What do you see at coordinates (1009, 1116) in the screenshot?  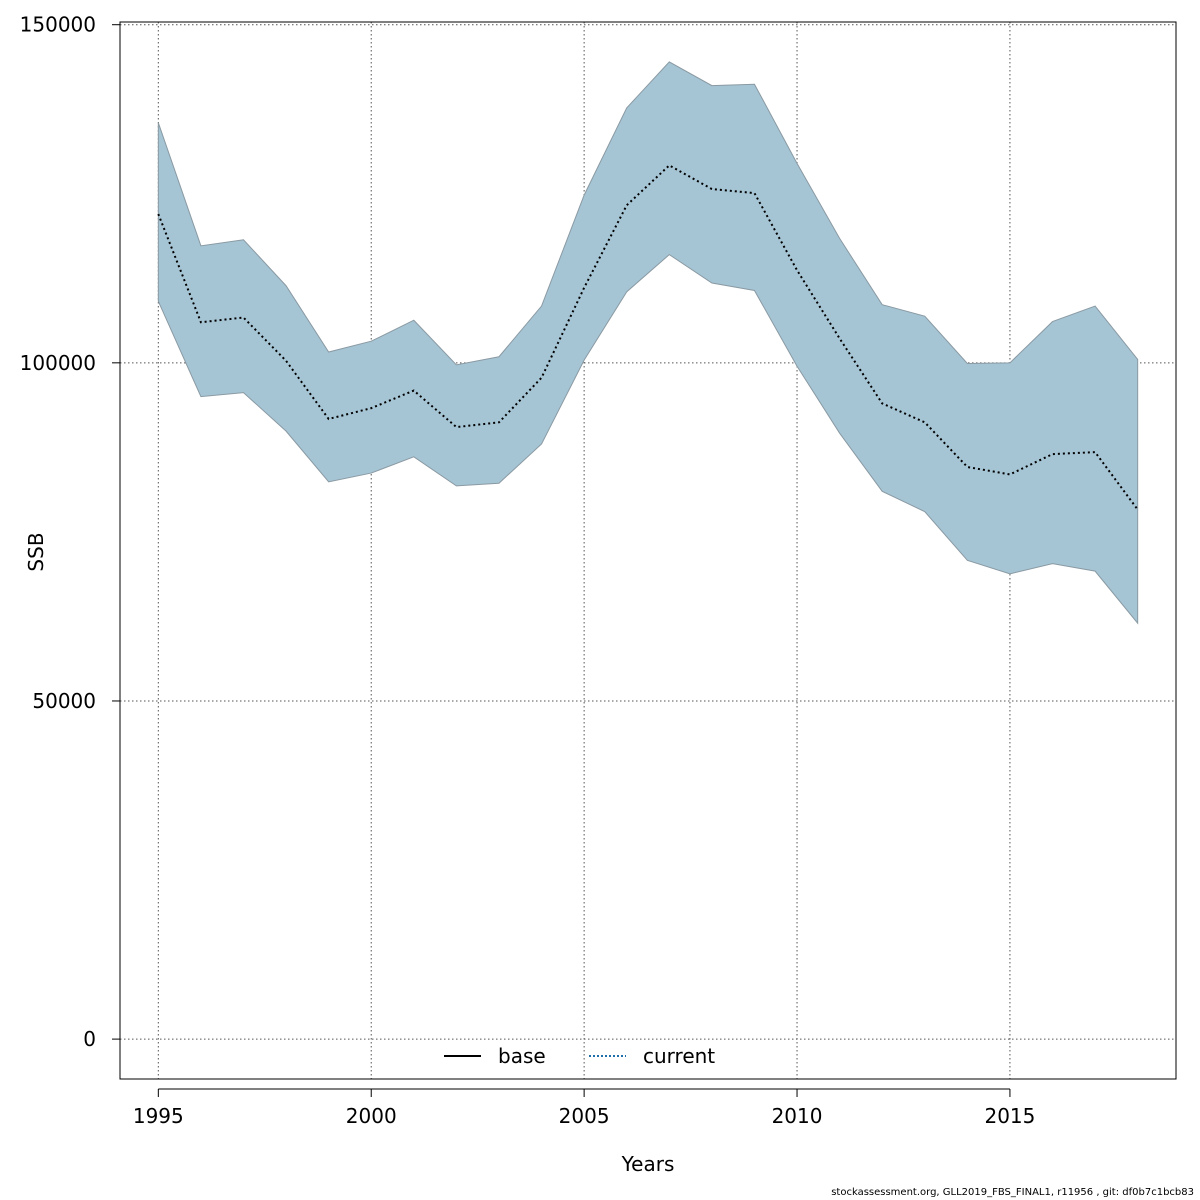 I see `x-tick-label-2015: 2015` at bounding box center [1009, 1116].